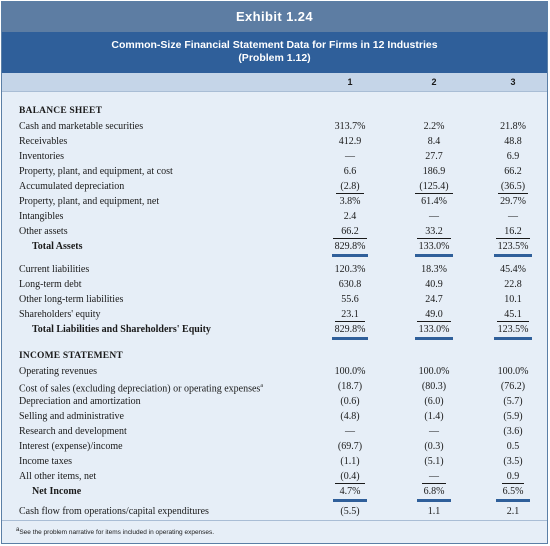 The width and height of the screenshot is (550, 546). I want to click on cell-value: 6.9, so click(513, 156).